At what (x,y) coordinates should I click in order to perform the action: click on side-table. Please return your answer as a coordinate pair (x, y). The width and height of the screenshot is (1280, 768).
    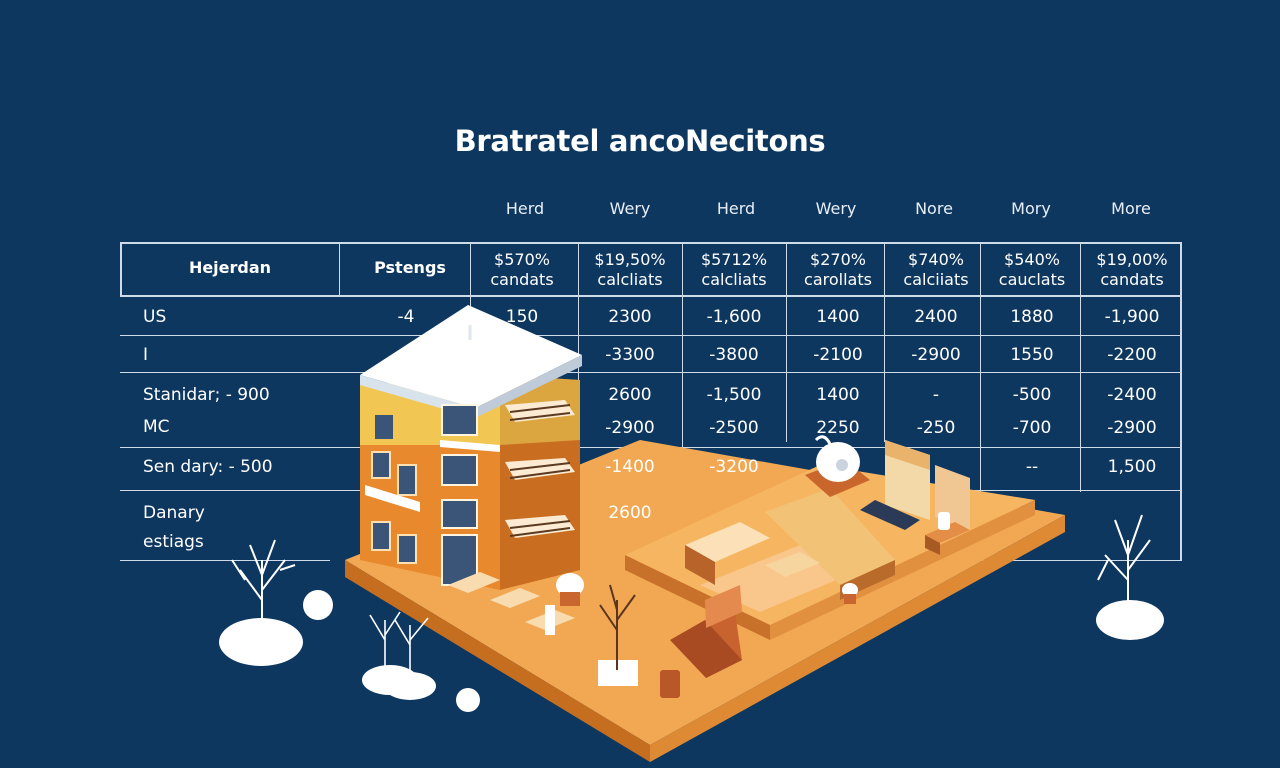
    Looking at the image, I should click on (947, 532).